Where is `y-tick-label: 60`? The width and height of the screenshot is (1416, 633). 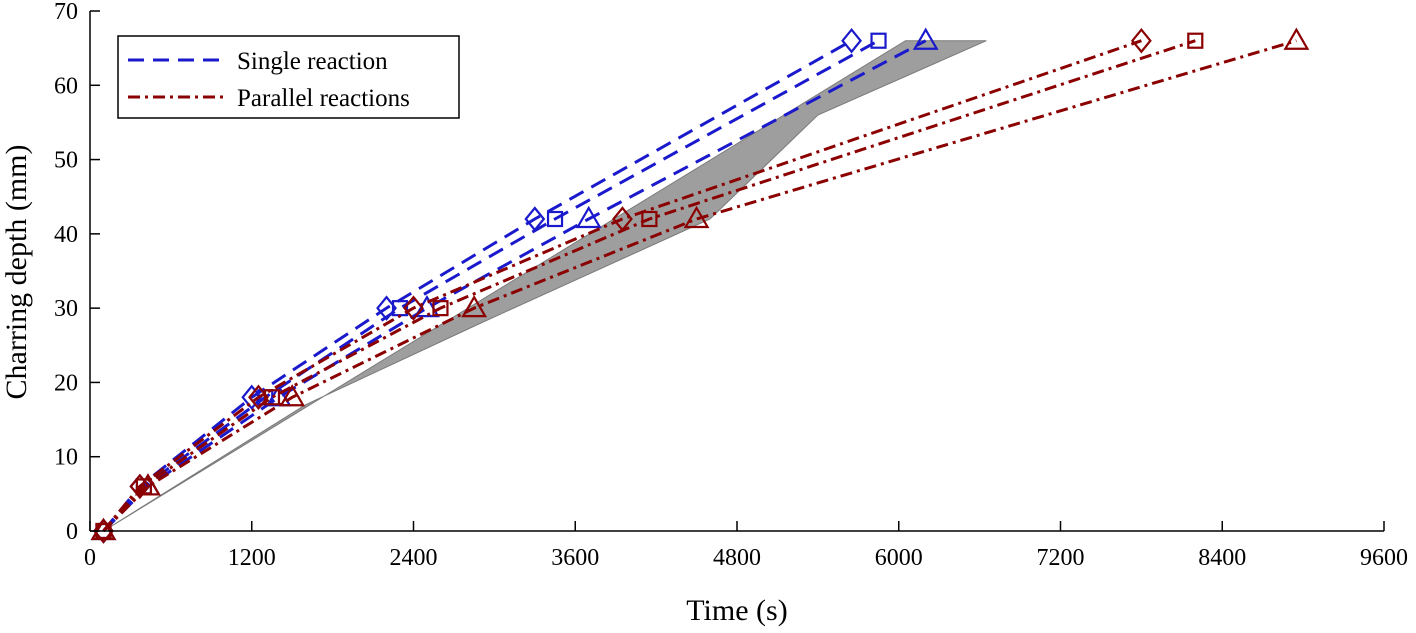
y-tick-label: 60 is located at coordinates (66, 86).